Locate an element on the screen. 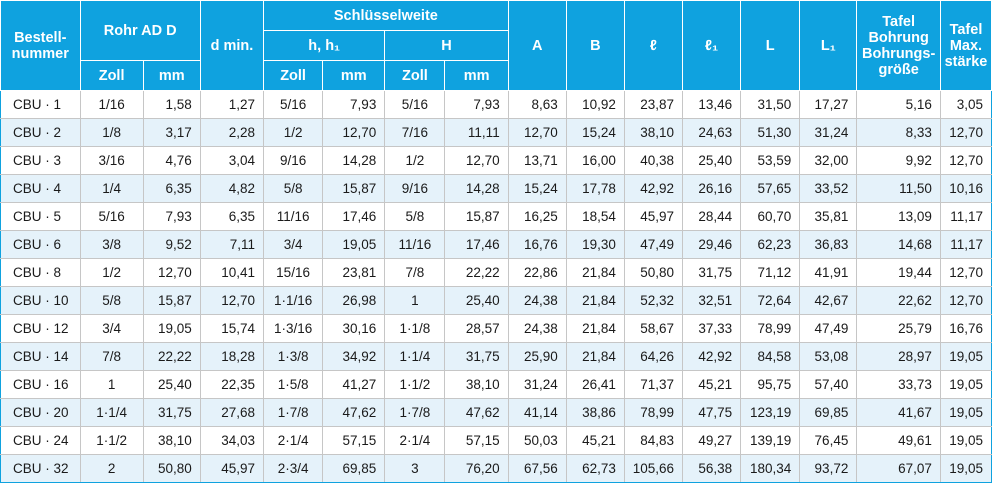  header-tafel-bohrung: Tafel Bohrung Bohrungs-größe is located at coordinates (898, 45).